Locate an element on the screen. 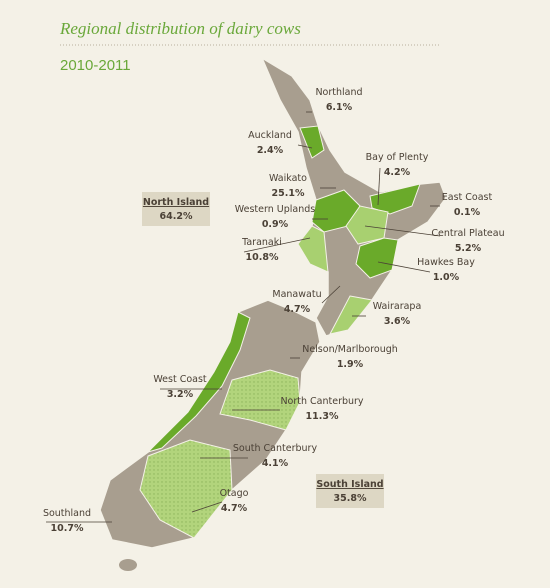 The height and width of the screenshot is (588, 550). region-name: Central Plateau is located at coordinates (467, 233).